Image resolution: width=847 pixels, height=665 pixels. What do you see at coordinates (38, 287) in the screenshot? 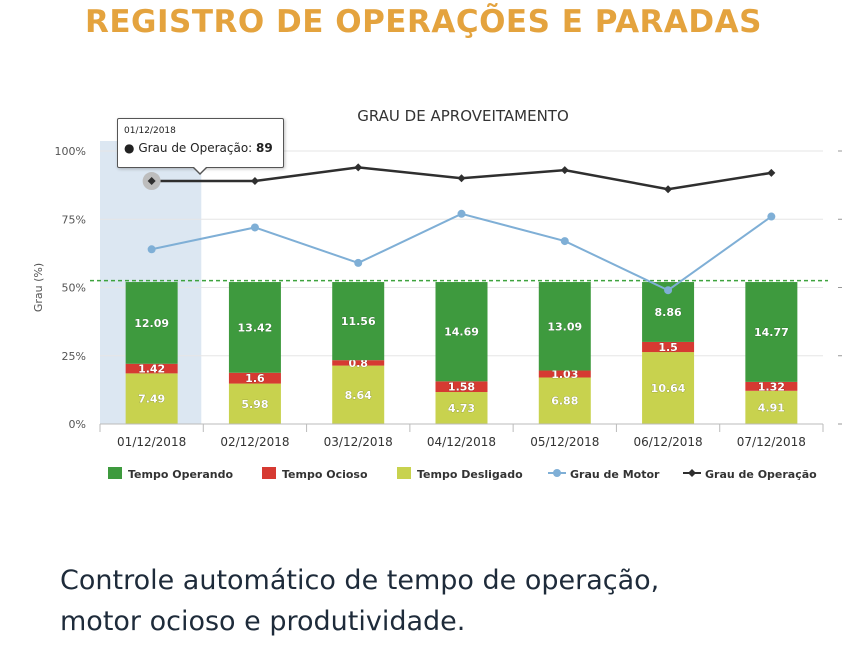
I see `y-axis-label: Grau (%)` at bounding box center [38, 287].